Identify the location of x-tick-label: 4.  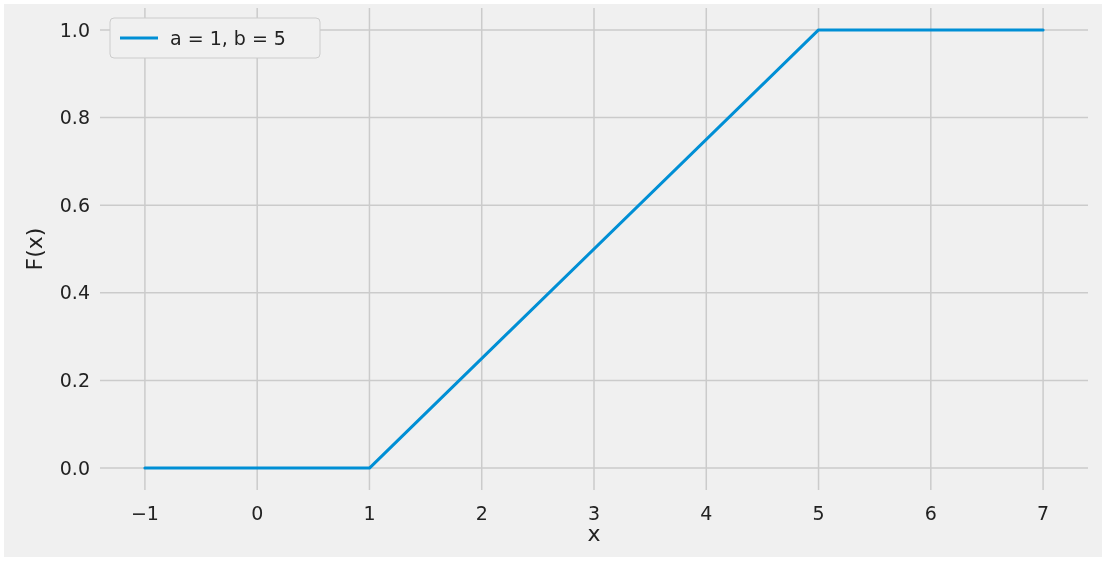
(706, 513).